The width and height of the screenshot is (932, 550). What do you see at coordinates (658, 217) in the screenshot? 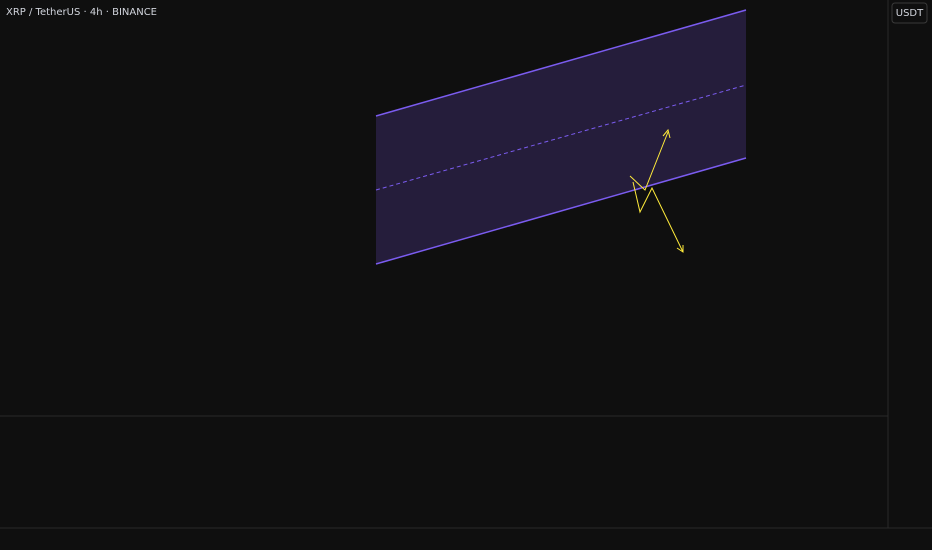
I see `arrow-down` at bounding box center [658, 217].